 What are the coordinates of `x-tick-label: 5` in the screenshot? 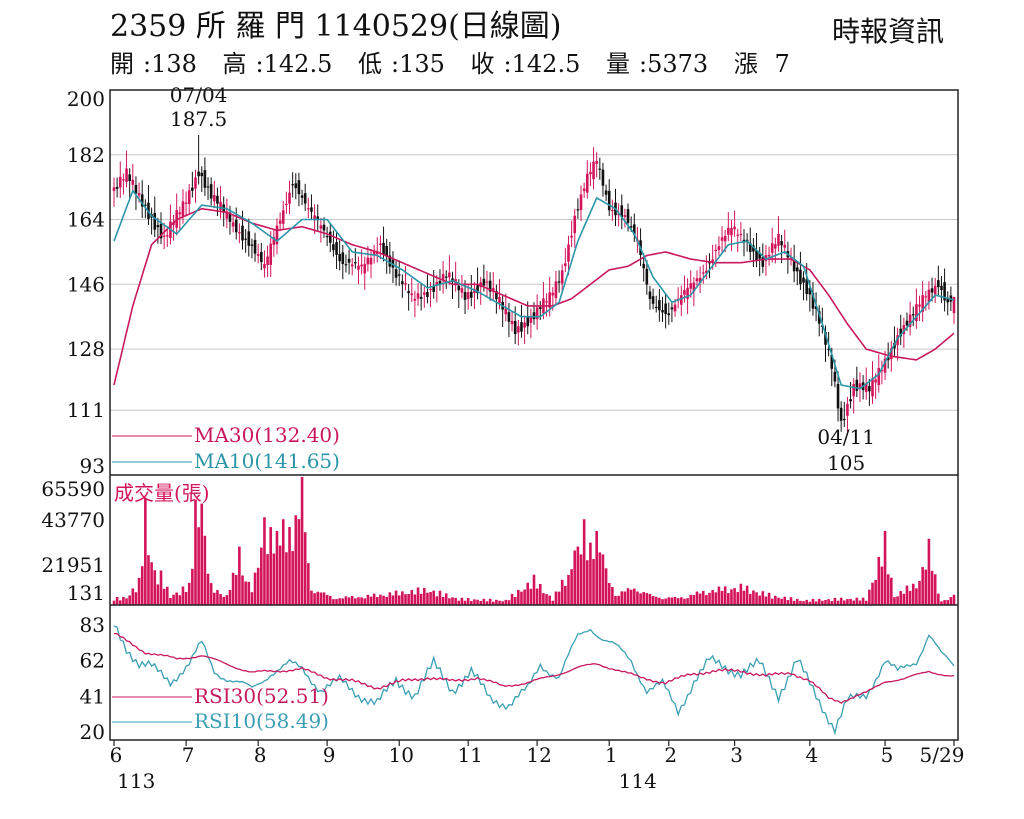 It's located at (887, 755).